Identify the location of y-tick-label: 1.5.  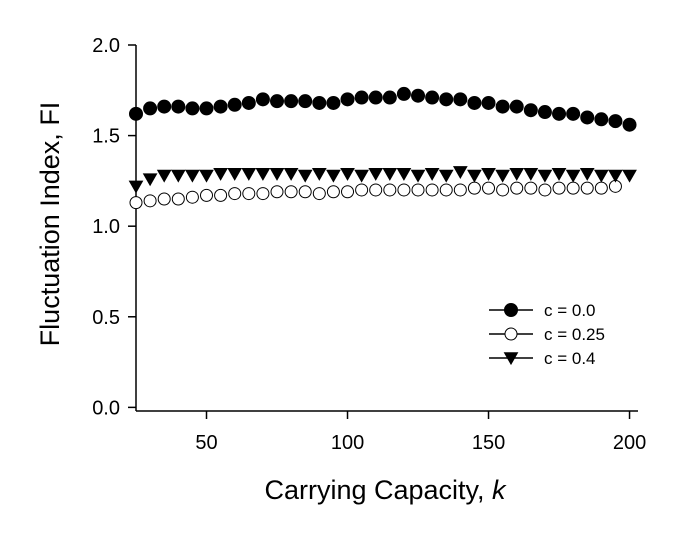
(106, 137).